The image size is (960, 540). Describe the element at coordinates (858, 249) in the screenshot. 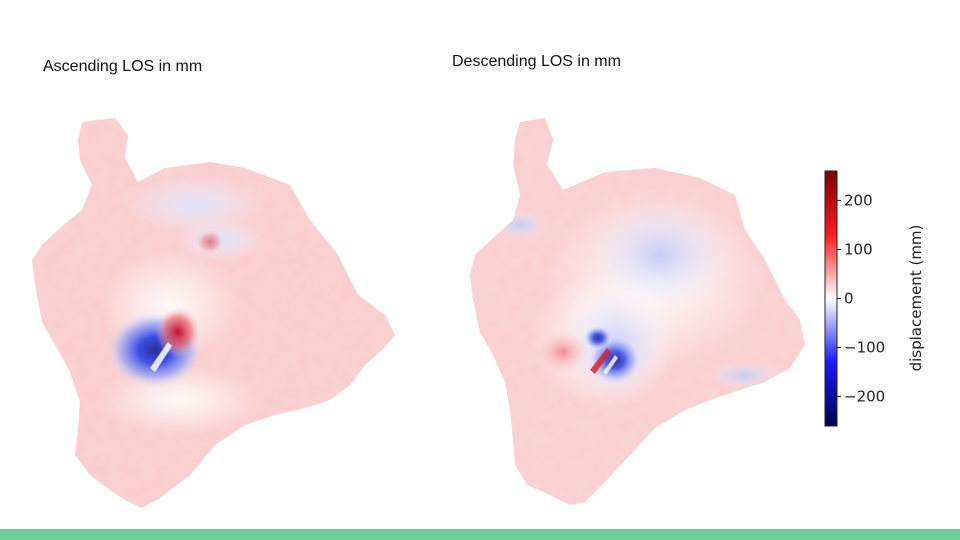

I see `colorbar-tick-label: 100` at that location.